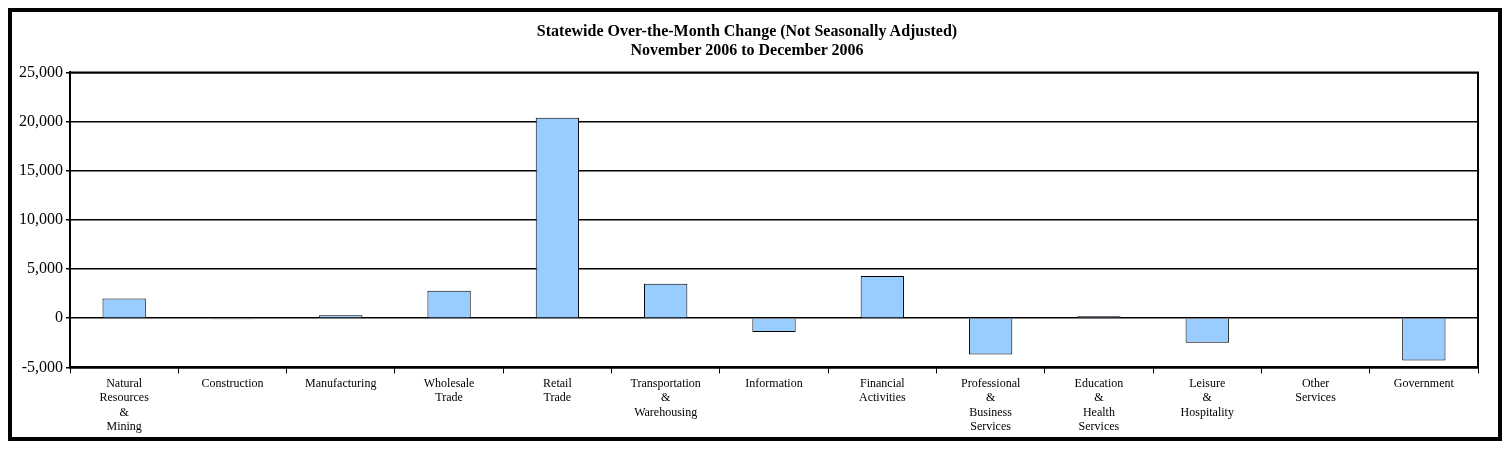  What do you see at coordinates (882, 390) in the screenshot?
I see `x-tick-label: Financial Activities` at bounding box center [882, 390].